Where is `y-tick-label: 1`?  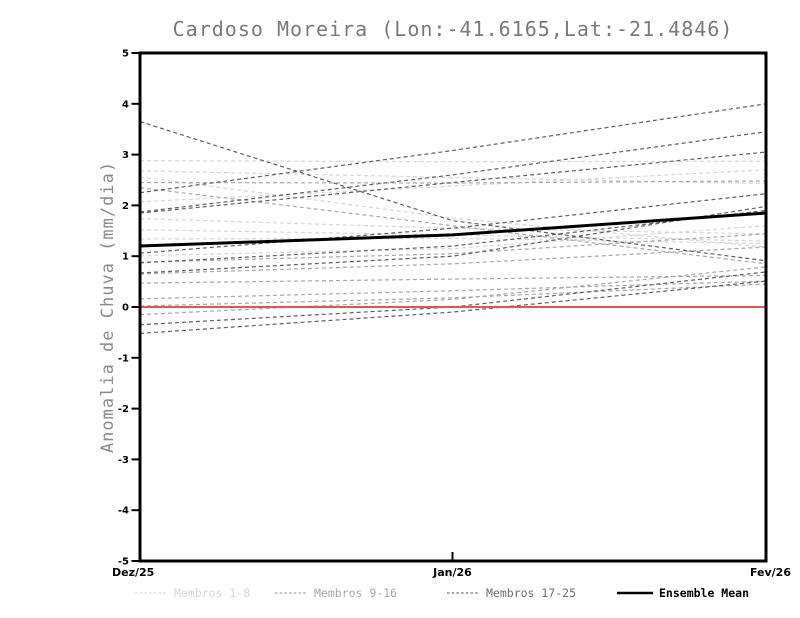 y-tick-label: 1 is located at coordinates (125, 257).